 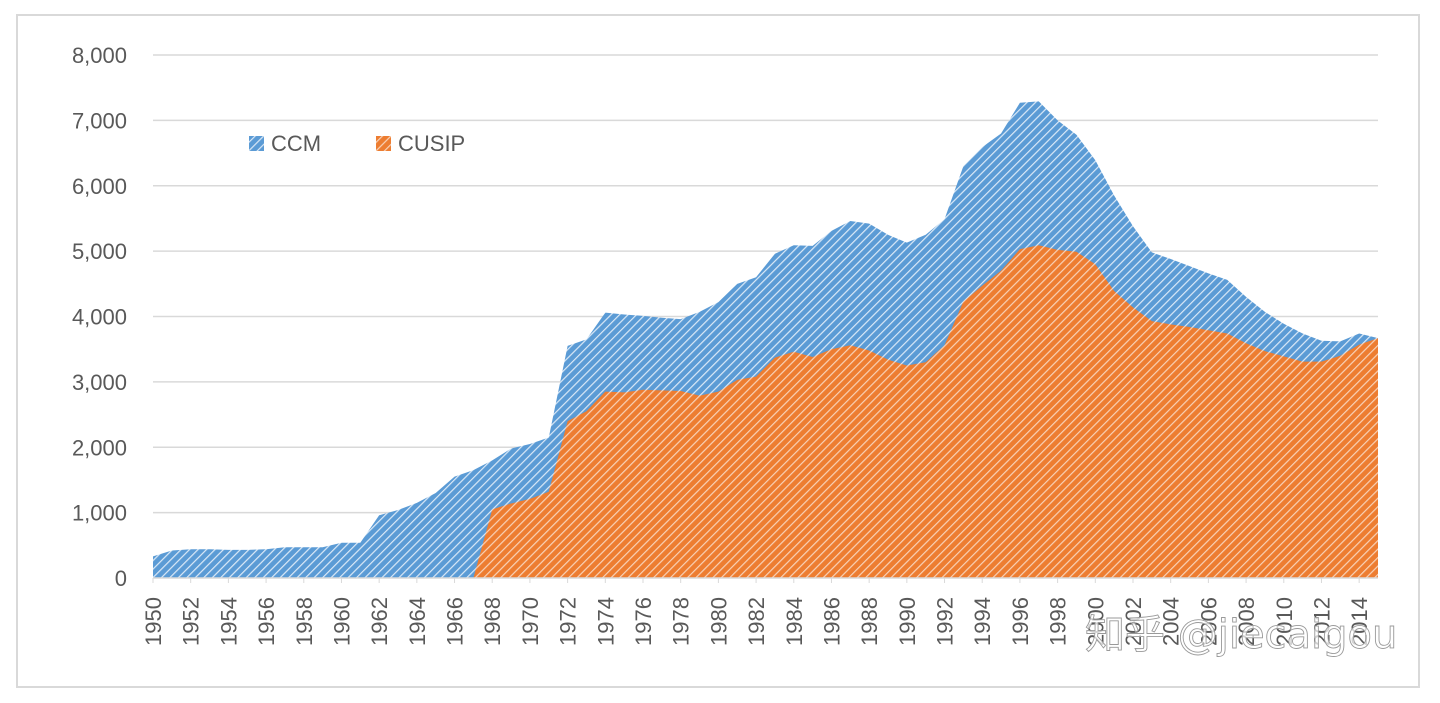 I want to click on x-tick-label: 2006, so click(x=1208, y=621).